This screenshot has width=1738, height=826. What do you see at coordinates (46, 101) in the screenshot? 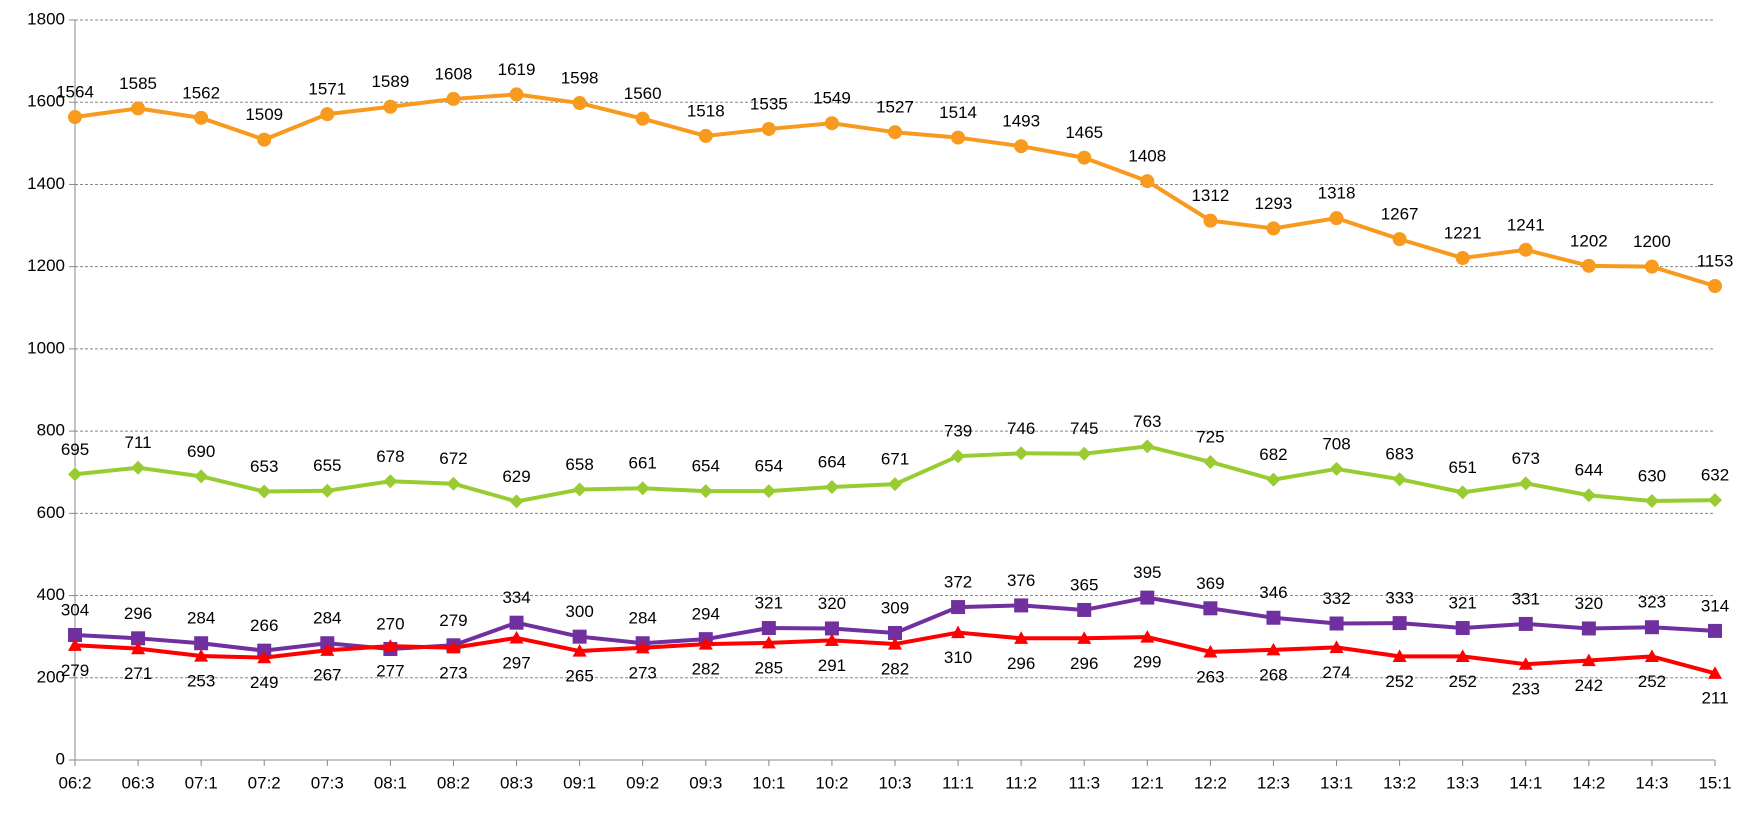
I see `y-tick-label: 1600` at bounding box center [46, 101].